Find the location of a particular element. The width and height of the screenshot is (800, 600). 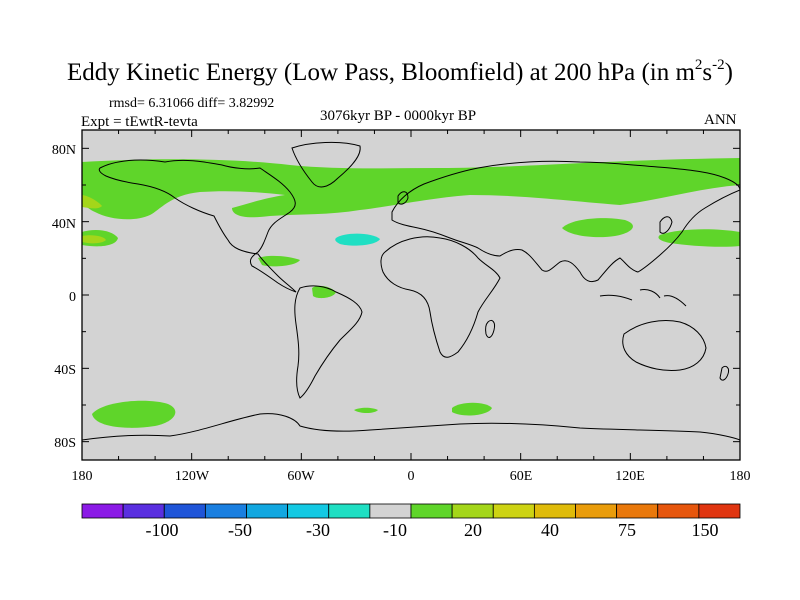

coast-britain is located at coordinates (403, 198).